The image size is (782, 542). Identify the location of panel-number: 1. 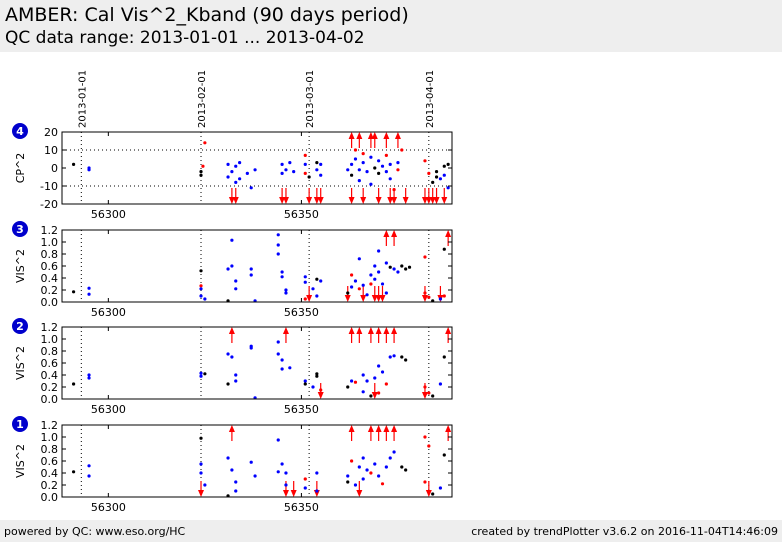
(20, 424).